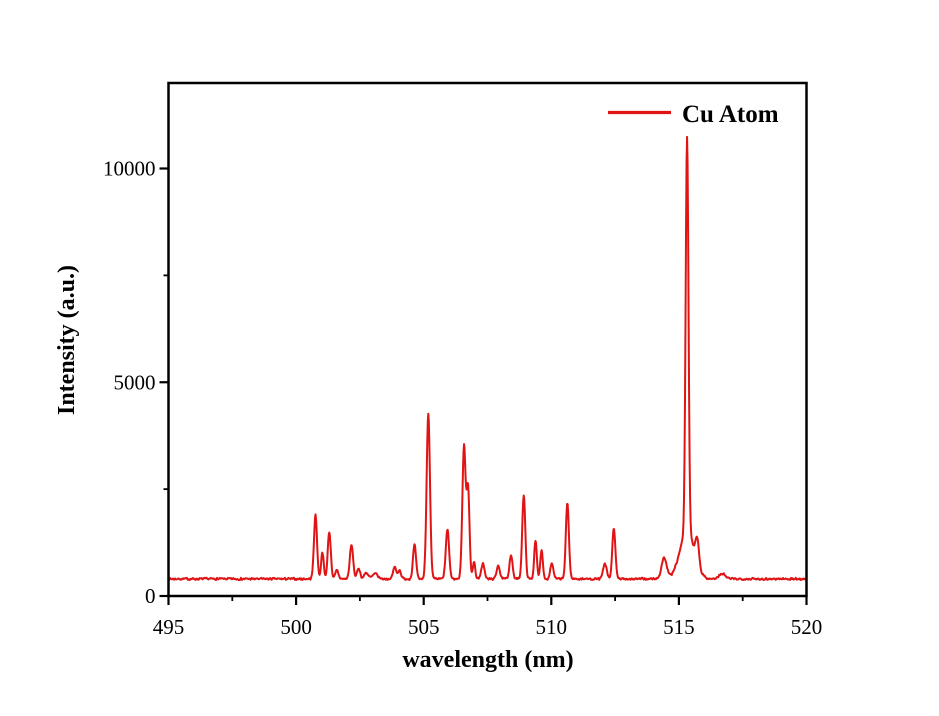  Describe the element at coordinates (424, 627) in the screenshot. I see `x-tick-label: 505` at that location.